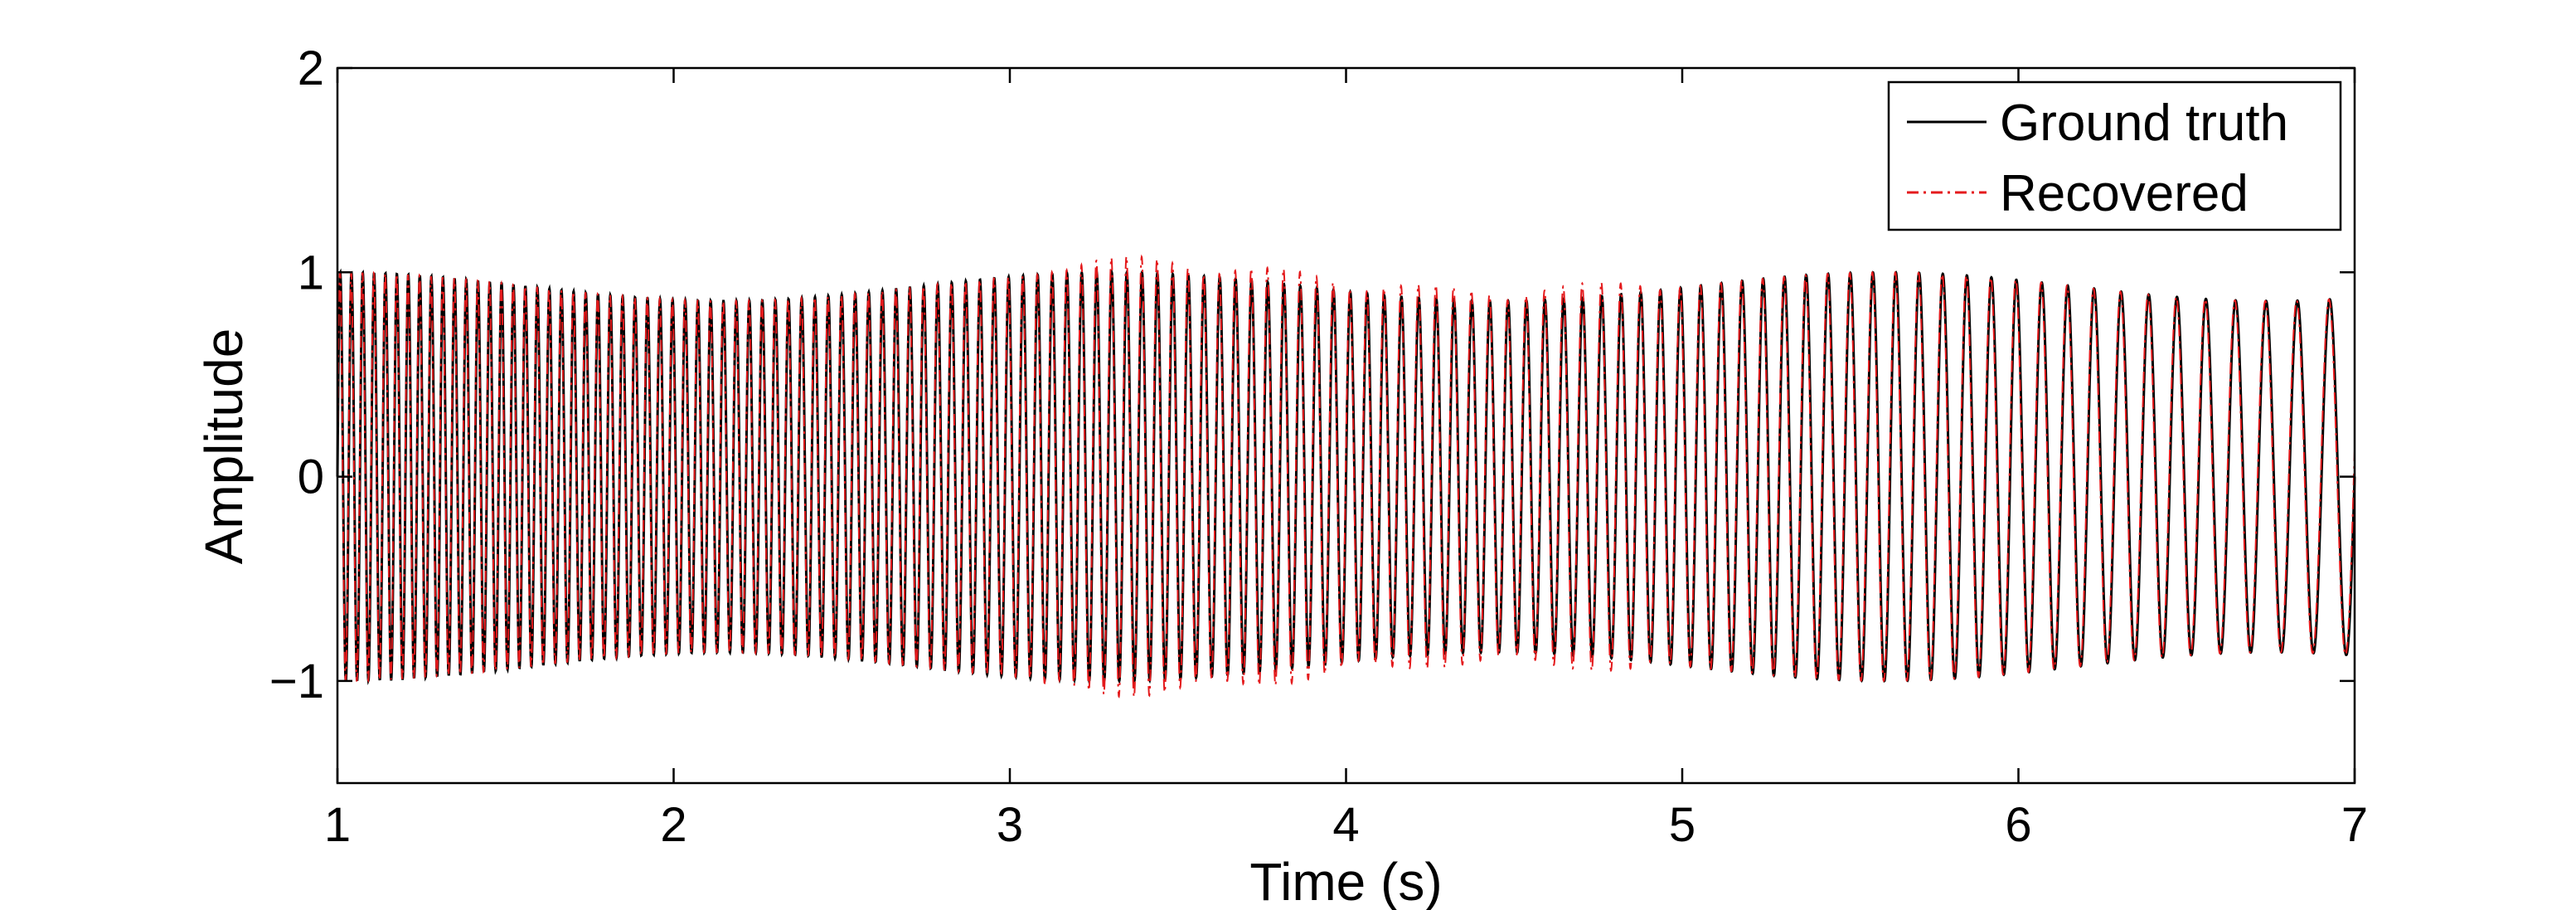  Describe the element at coordinates (2018, 825) in the screenshot. I see `x-tick-label: 6` at that location.